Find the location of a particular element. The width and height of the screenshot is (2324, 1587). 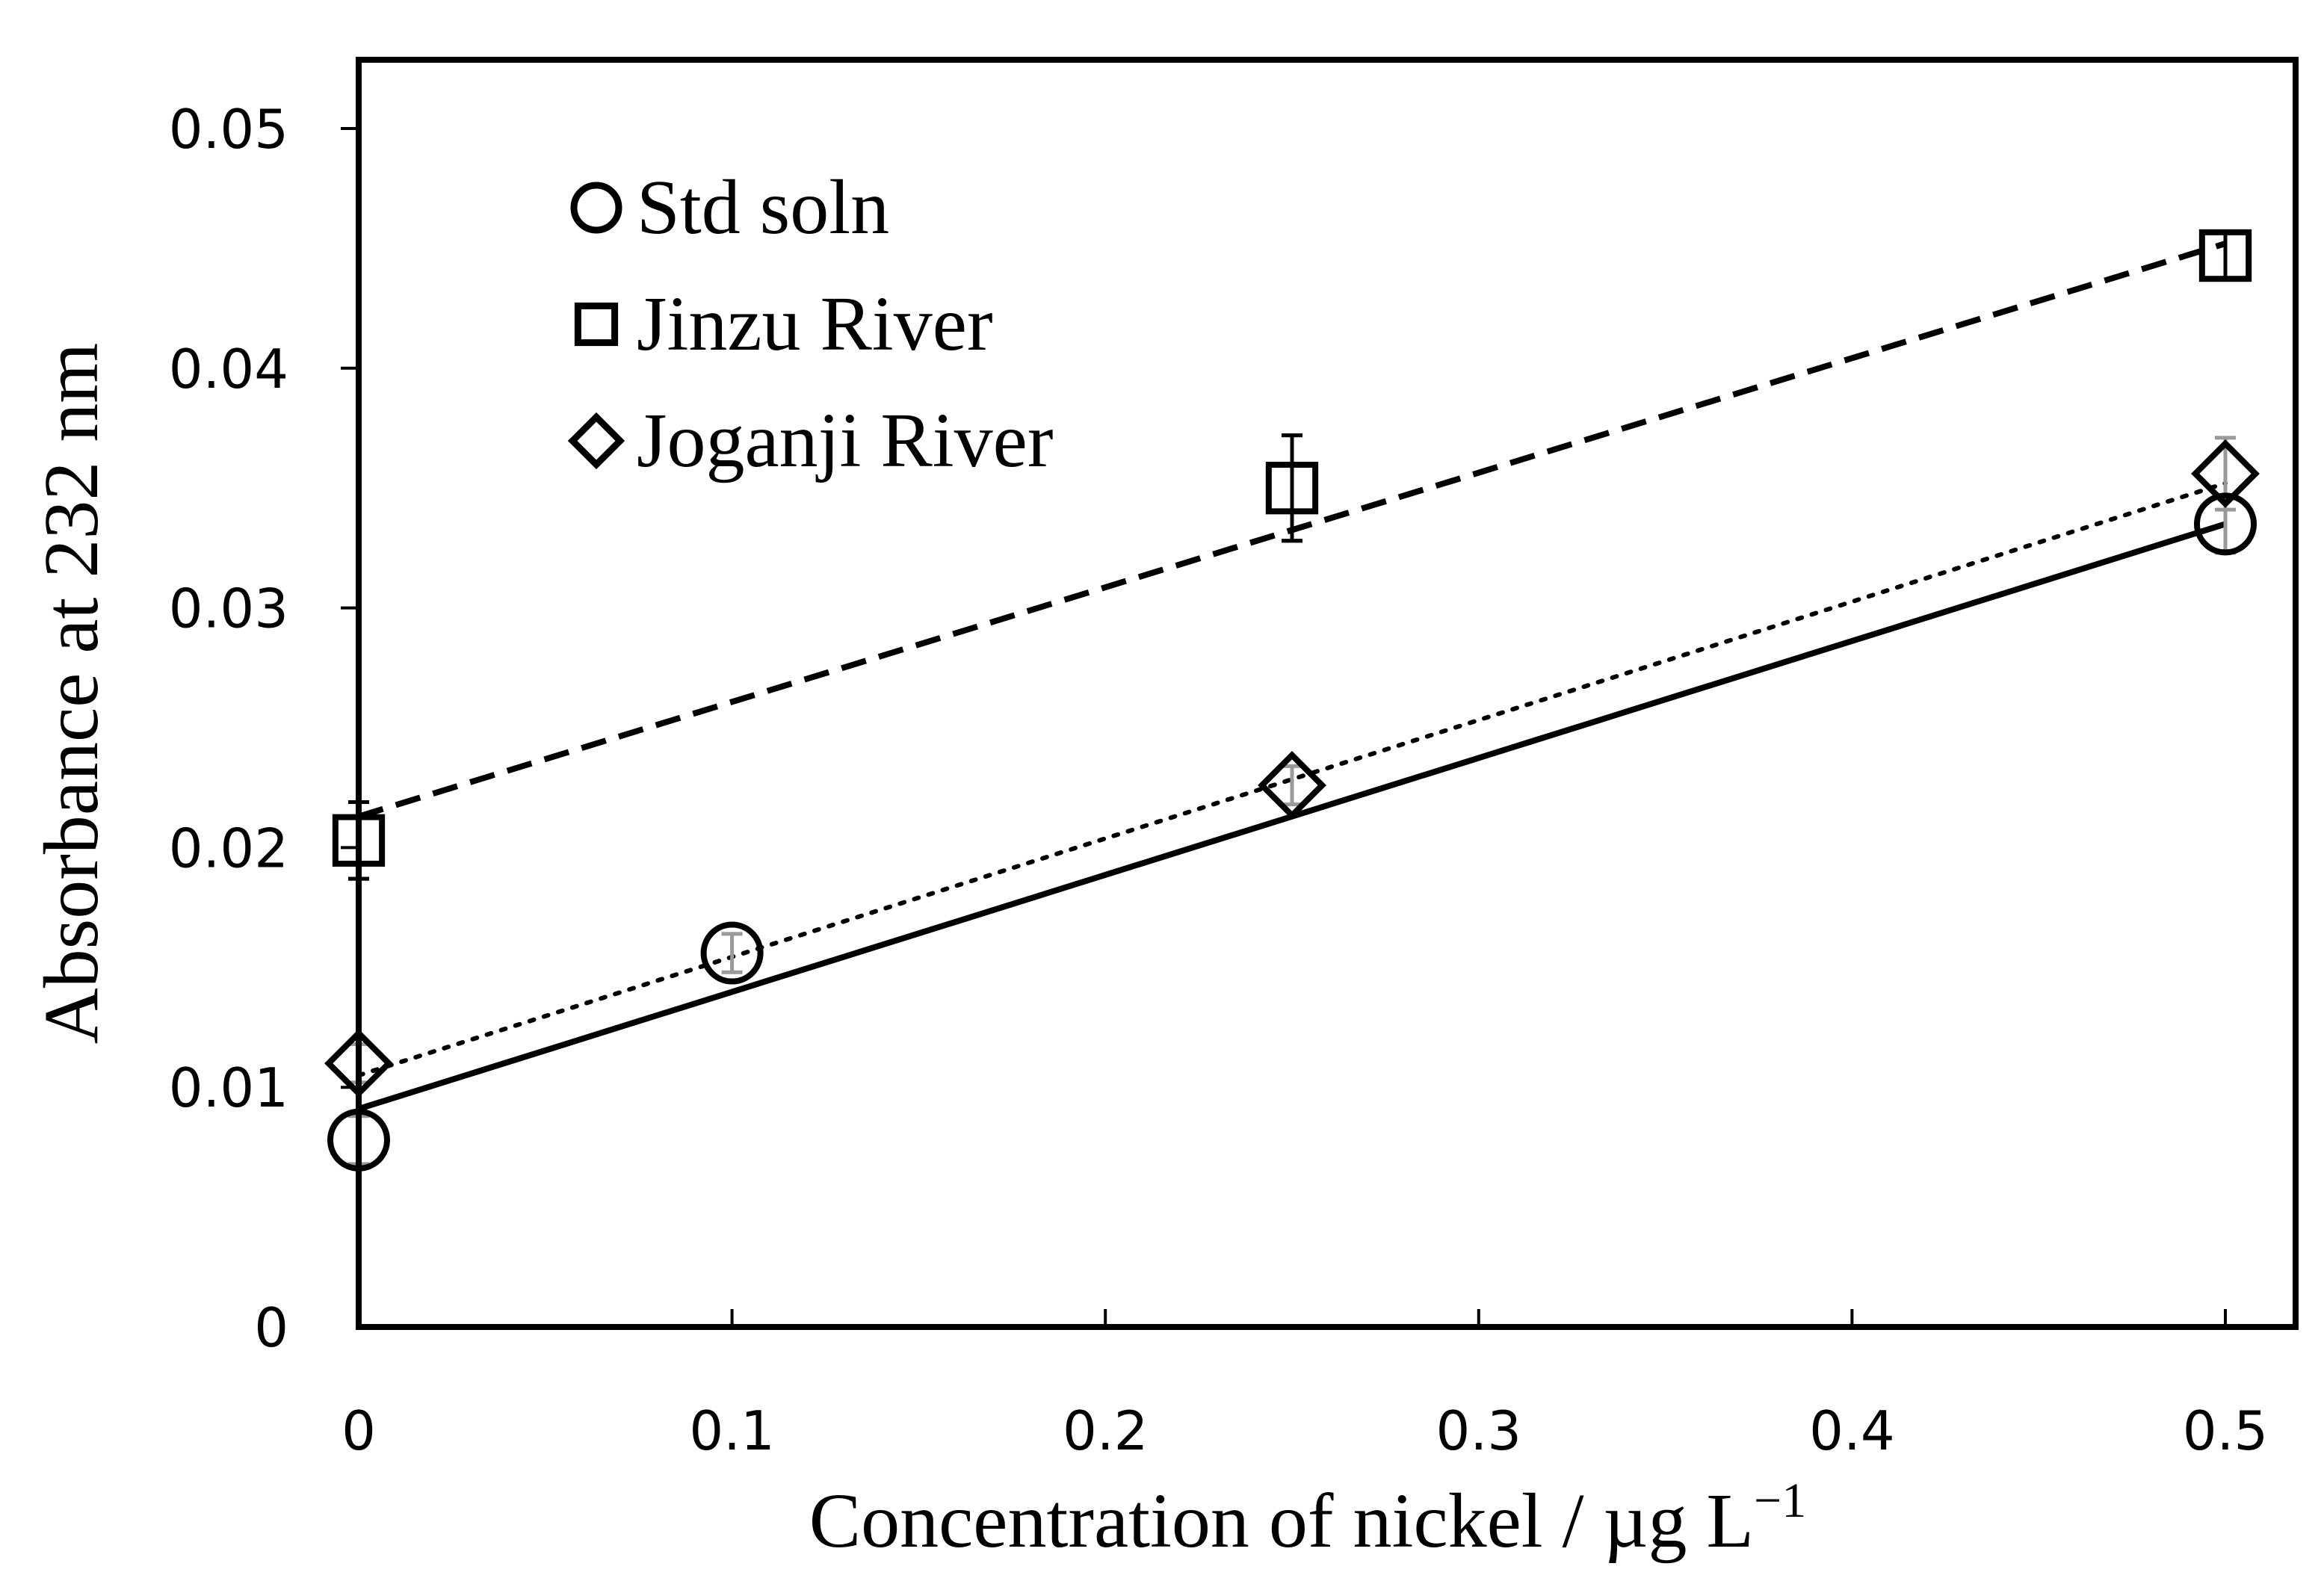

y-axis-title: Absorbance at 232 nm is located at coordinates (71, 694).